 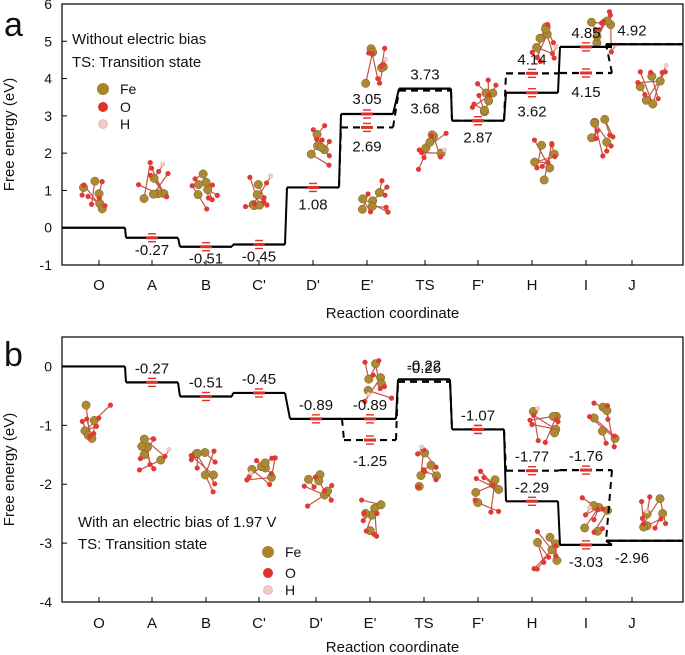 I want to click on y-tick-label: 5, so click(x=48, y=41).